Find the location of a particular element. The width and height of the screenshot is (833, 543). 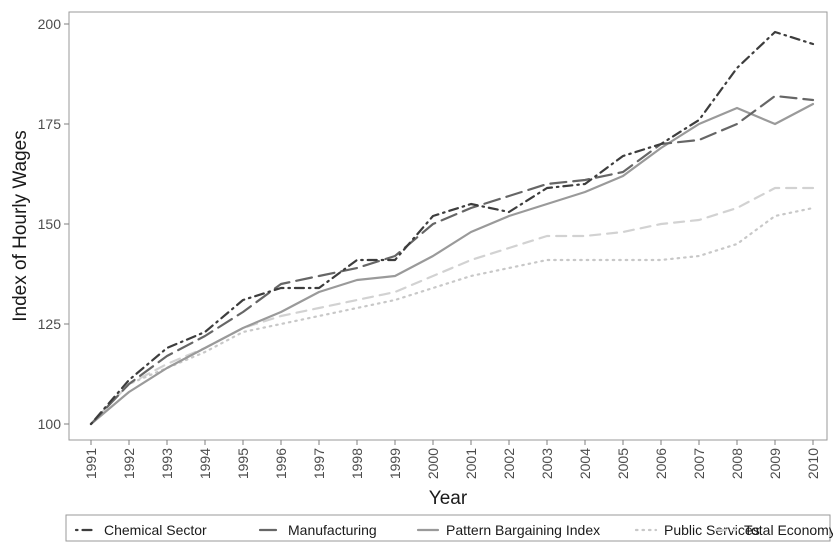

y-tick-label: 150 is located at coordinates (50, 224).